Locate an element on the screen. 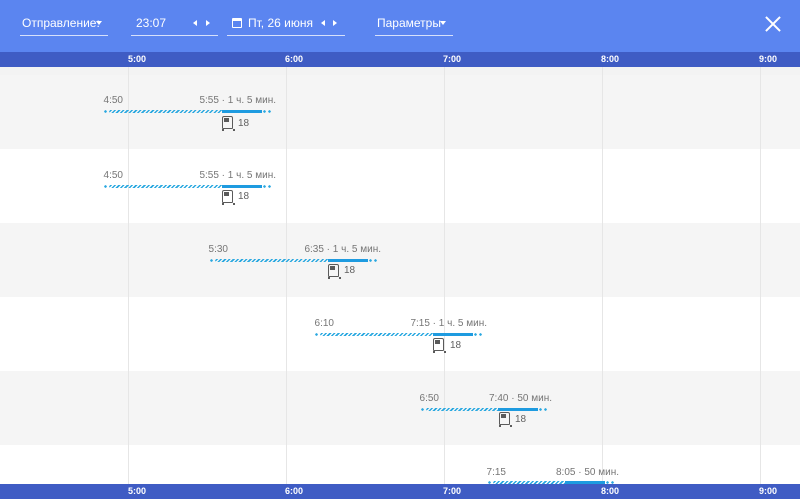 Image resolution: width=800 pixels, height=499 pixels. hour-axis-top: 5:00 6:00 7:00 8:00 9:00 is located at coordinates (400, 59).